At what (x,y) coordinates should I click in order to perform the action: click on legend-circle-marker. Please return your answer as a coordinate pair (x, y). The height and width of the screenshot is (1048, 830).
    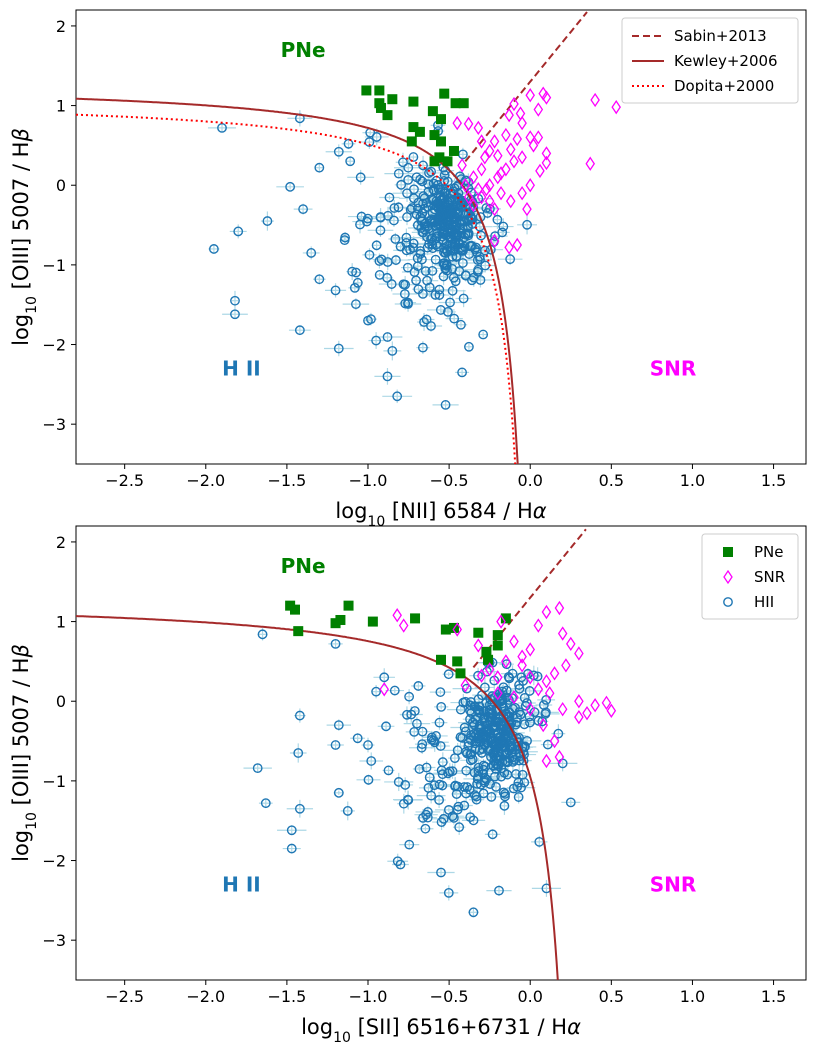
    Looking at the image, I should click on (728, 602).